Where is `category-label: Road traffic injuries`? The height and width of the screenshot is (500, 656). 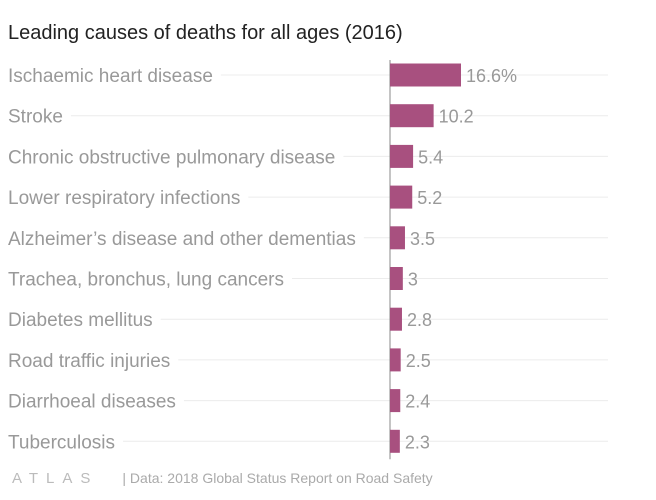
category-label: Road traffic injuries is located at coordinates (89, 361).